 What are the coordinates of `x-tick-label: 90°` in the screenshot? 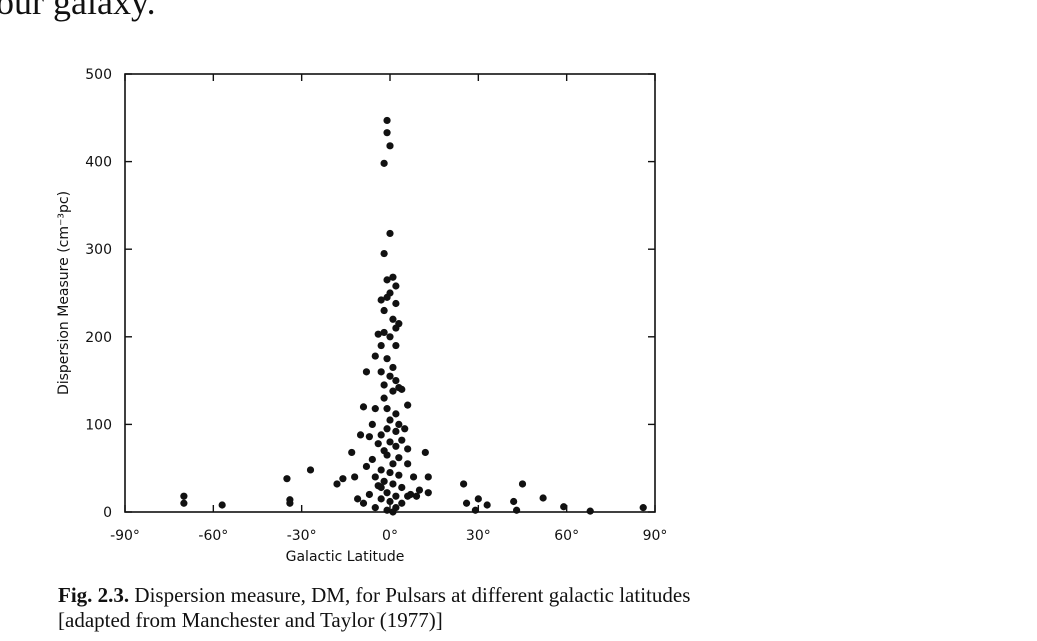 It's located at (655, 536).